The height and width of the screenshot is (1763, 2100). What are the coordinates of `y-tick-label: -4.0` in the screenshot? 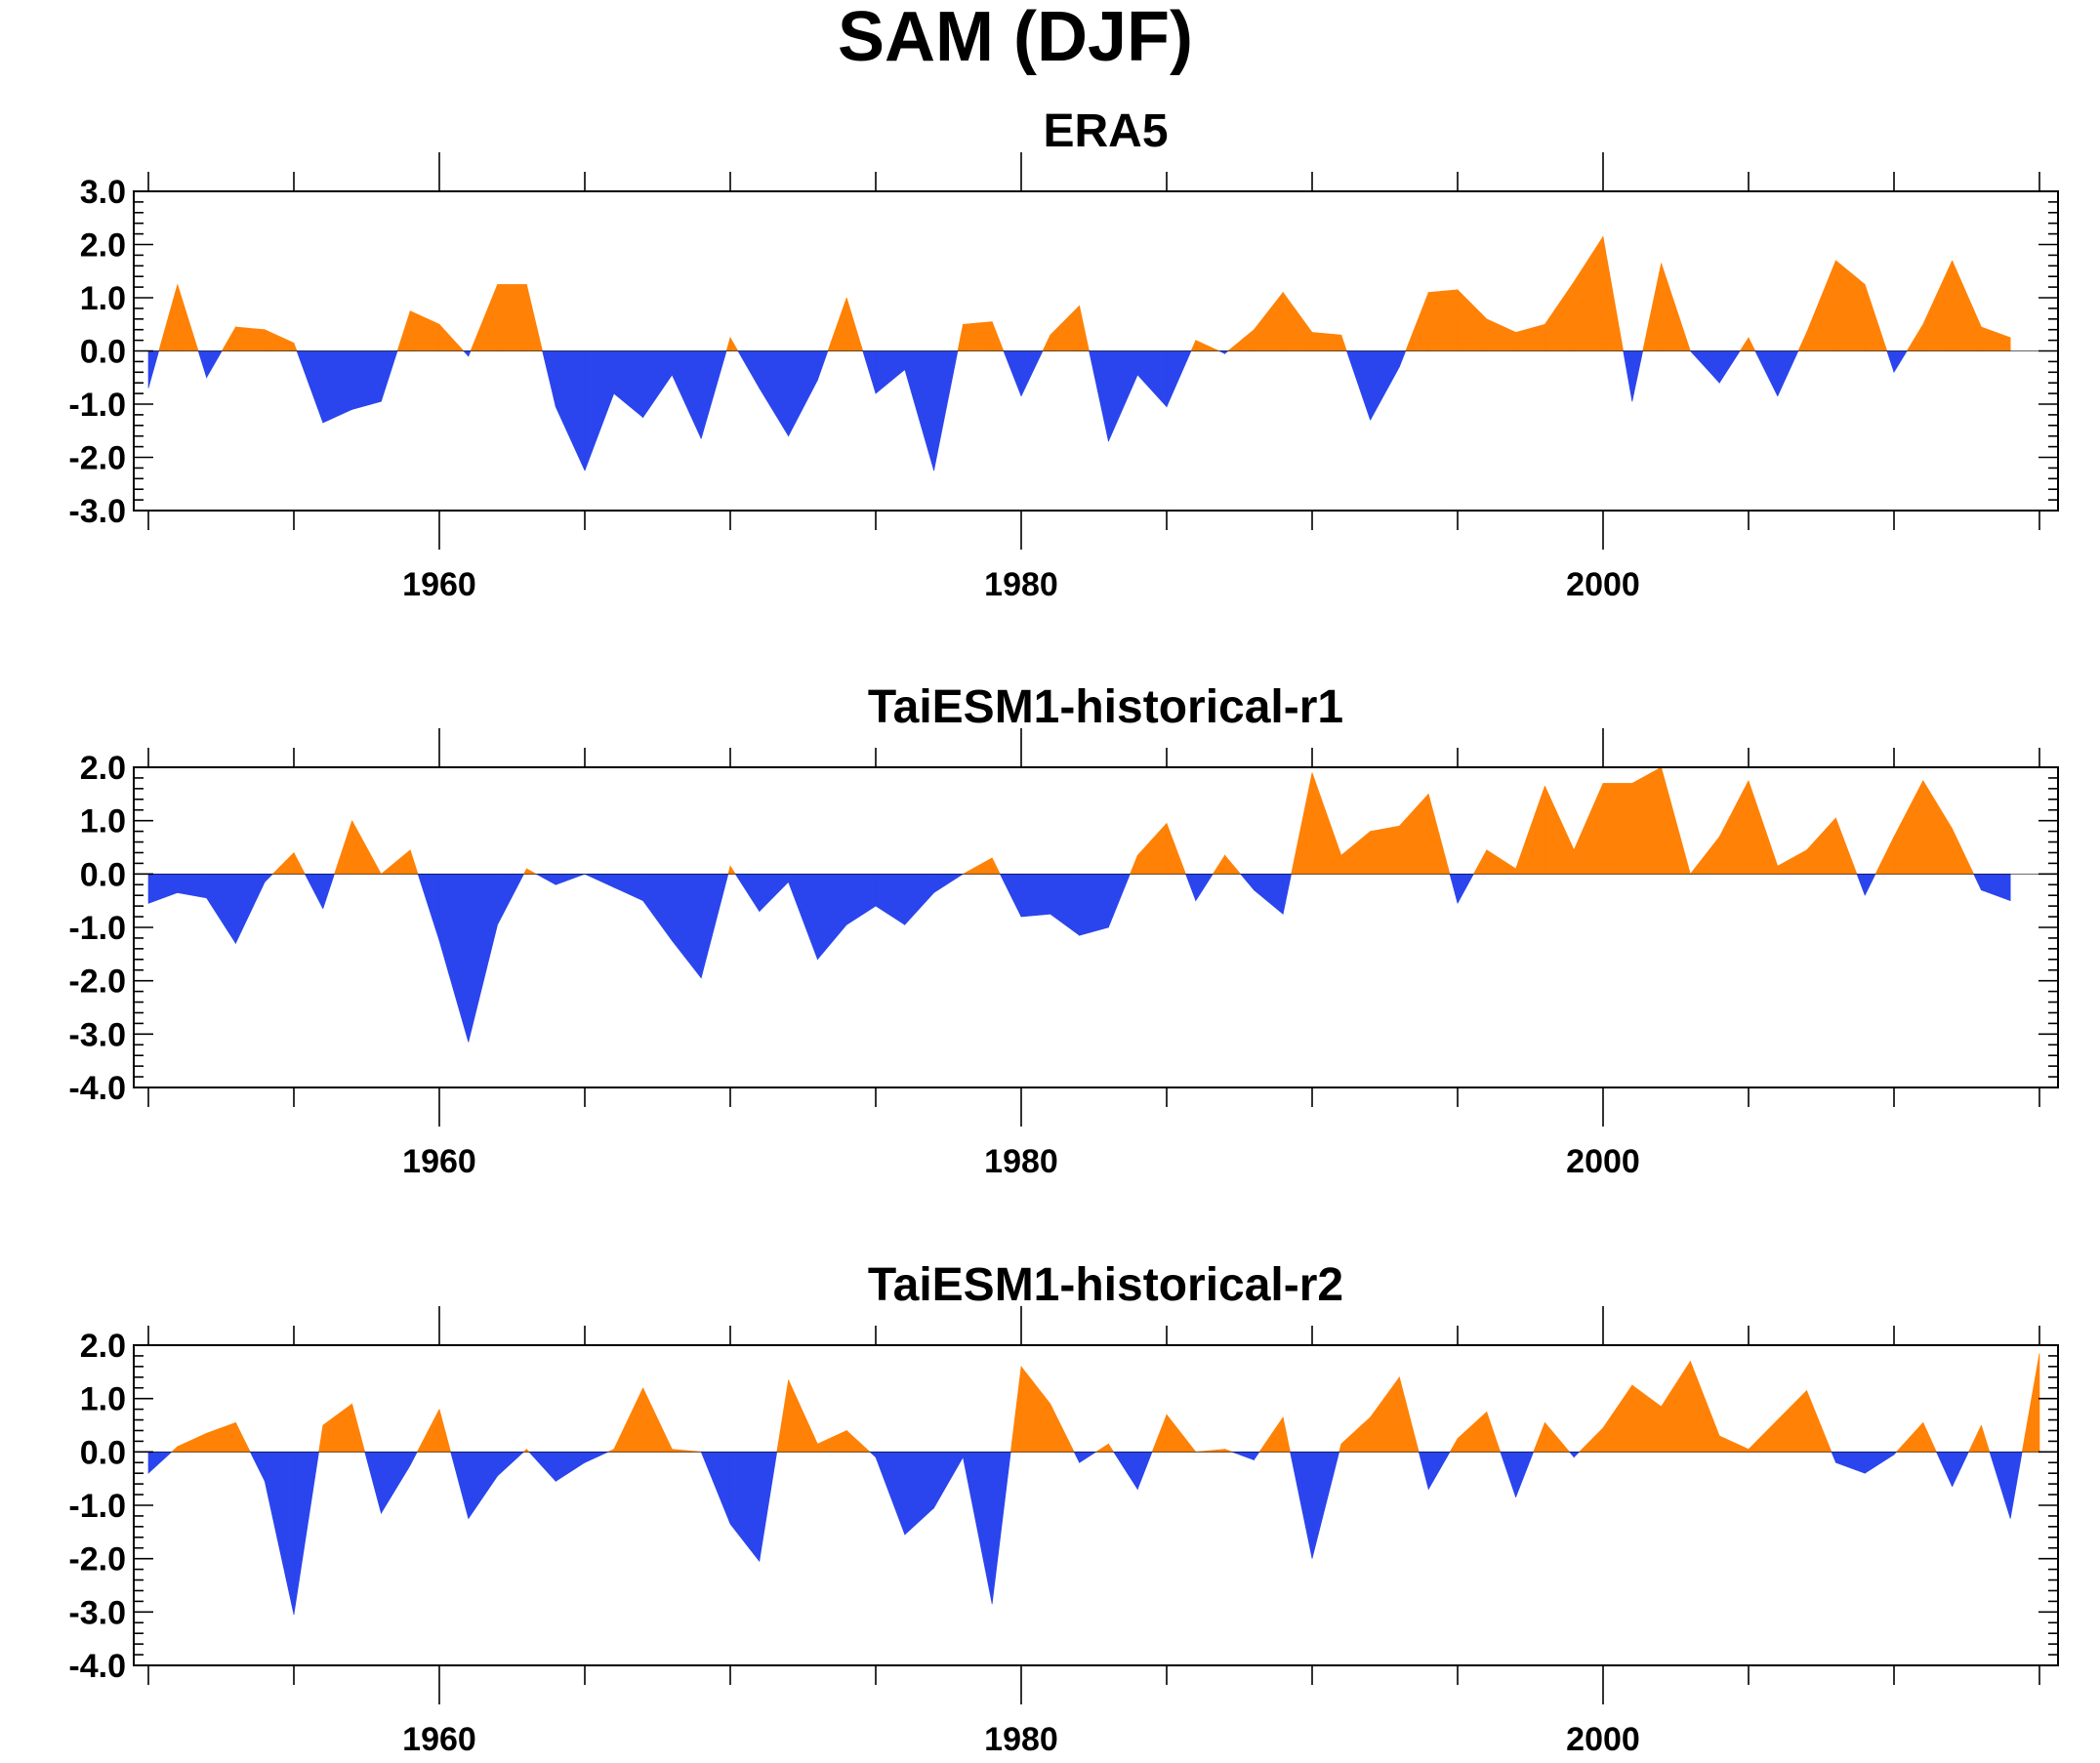 It's located at (97, 1666).